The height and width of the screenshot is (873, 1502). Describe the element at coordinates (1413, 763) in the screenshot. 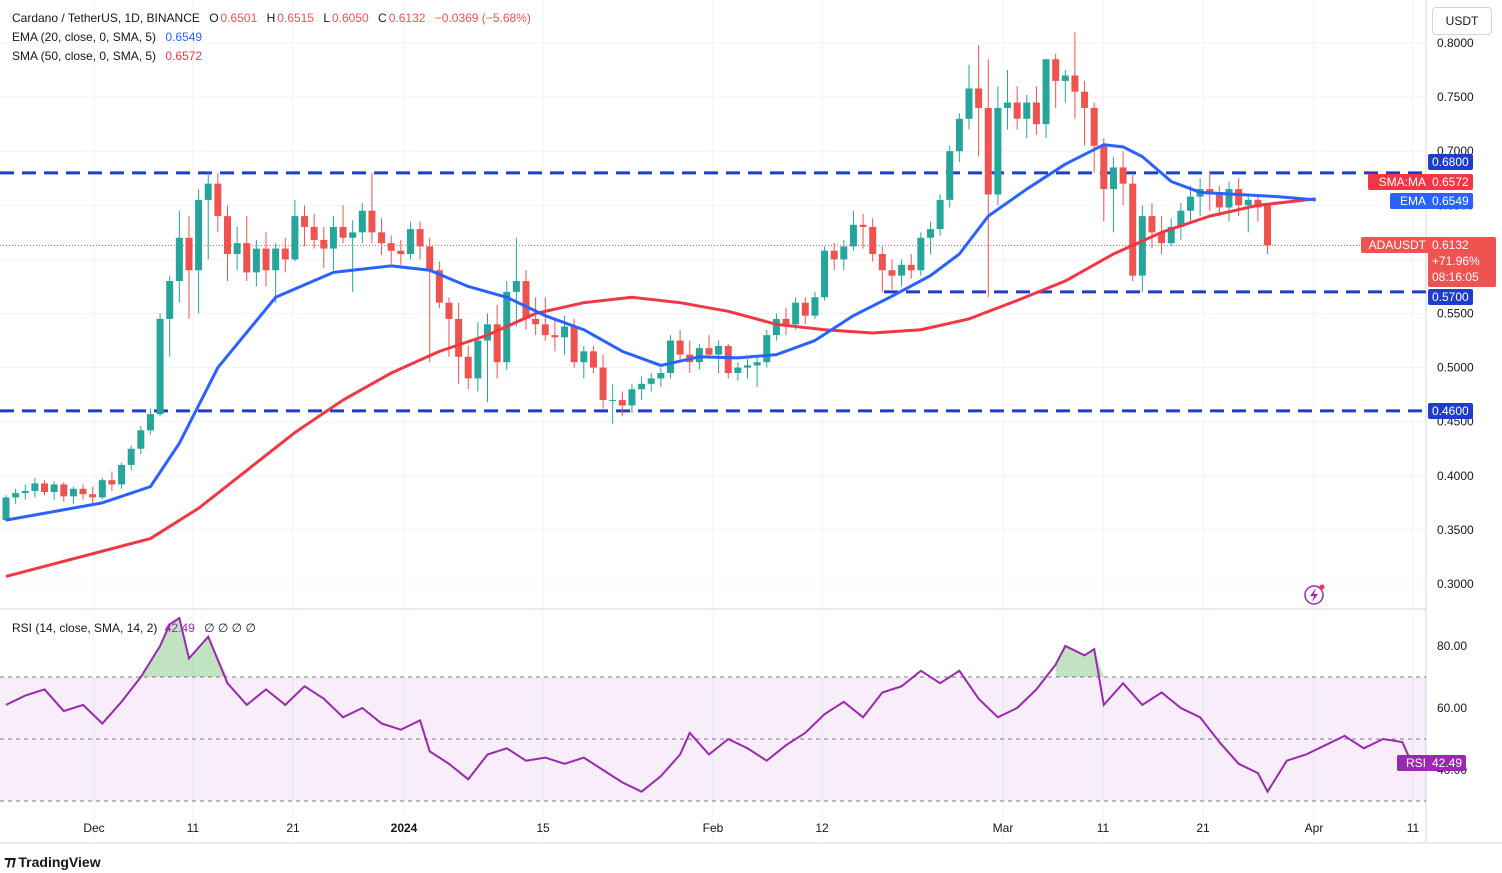

I see `rsi-tag-name: RSI` at that location.